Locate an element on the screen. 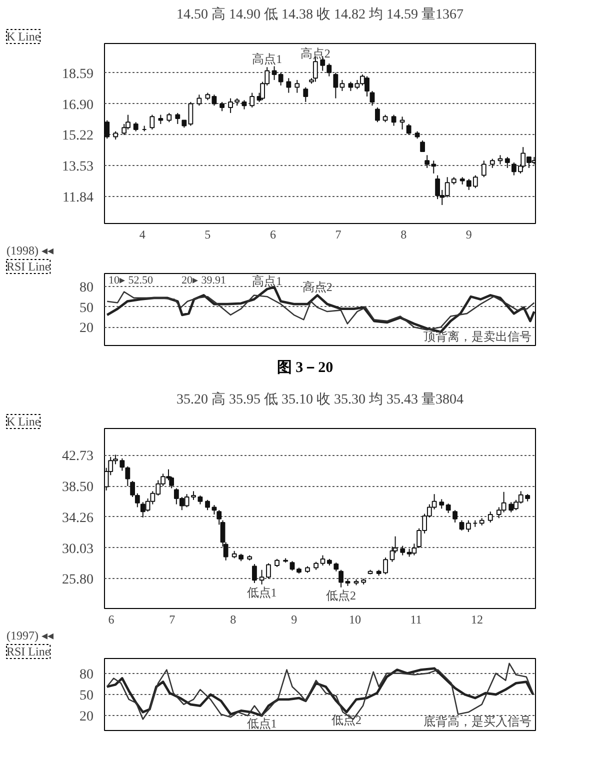  x-tick-label: 12 is located at coordinates (476, 619).